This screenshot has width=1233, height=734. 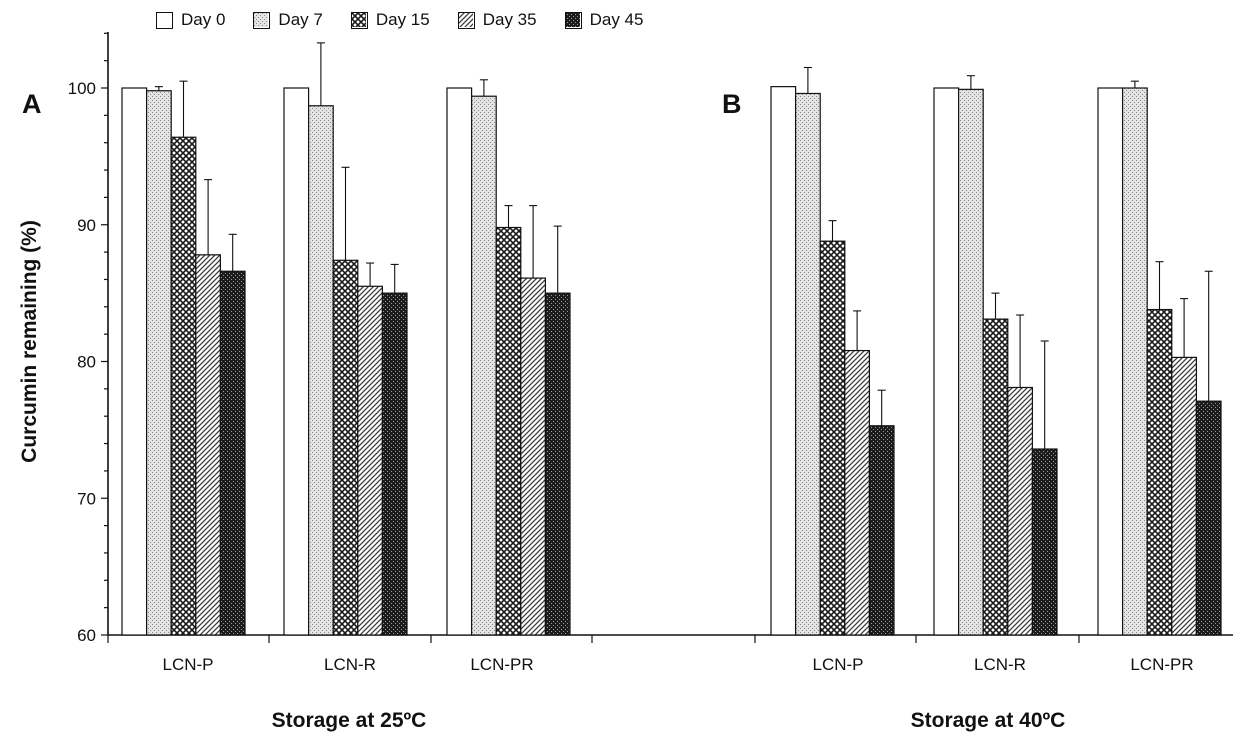 I want to click on legend-label: Day 7, so click(x=300, y=19).